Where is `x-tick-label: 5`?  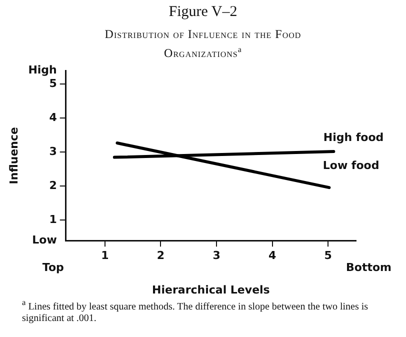 x-tick-label: 5 is located at coordinates (328, 255).